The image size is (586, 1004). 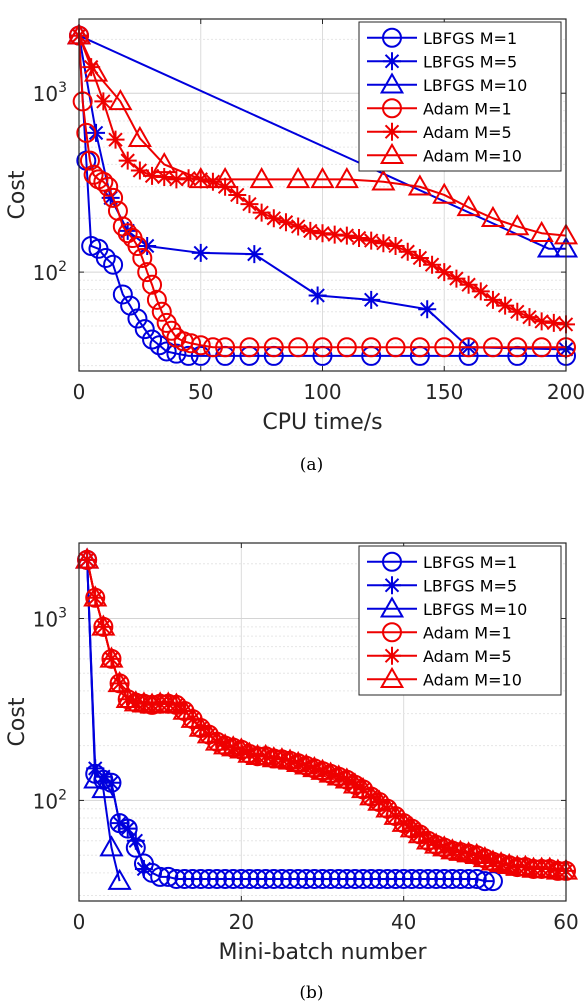 I want to click on legend-label: LBFGS M=5, so click(x=470, y=585).